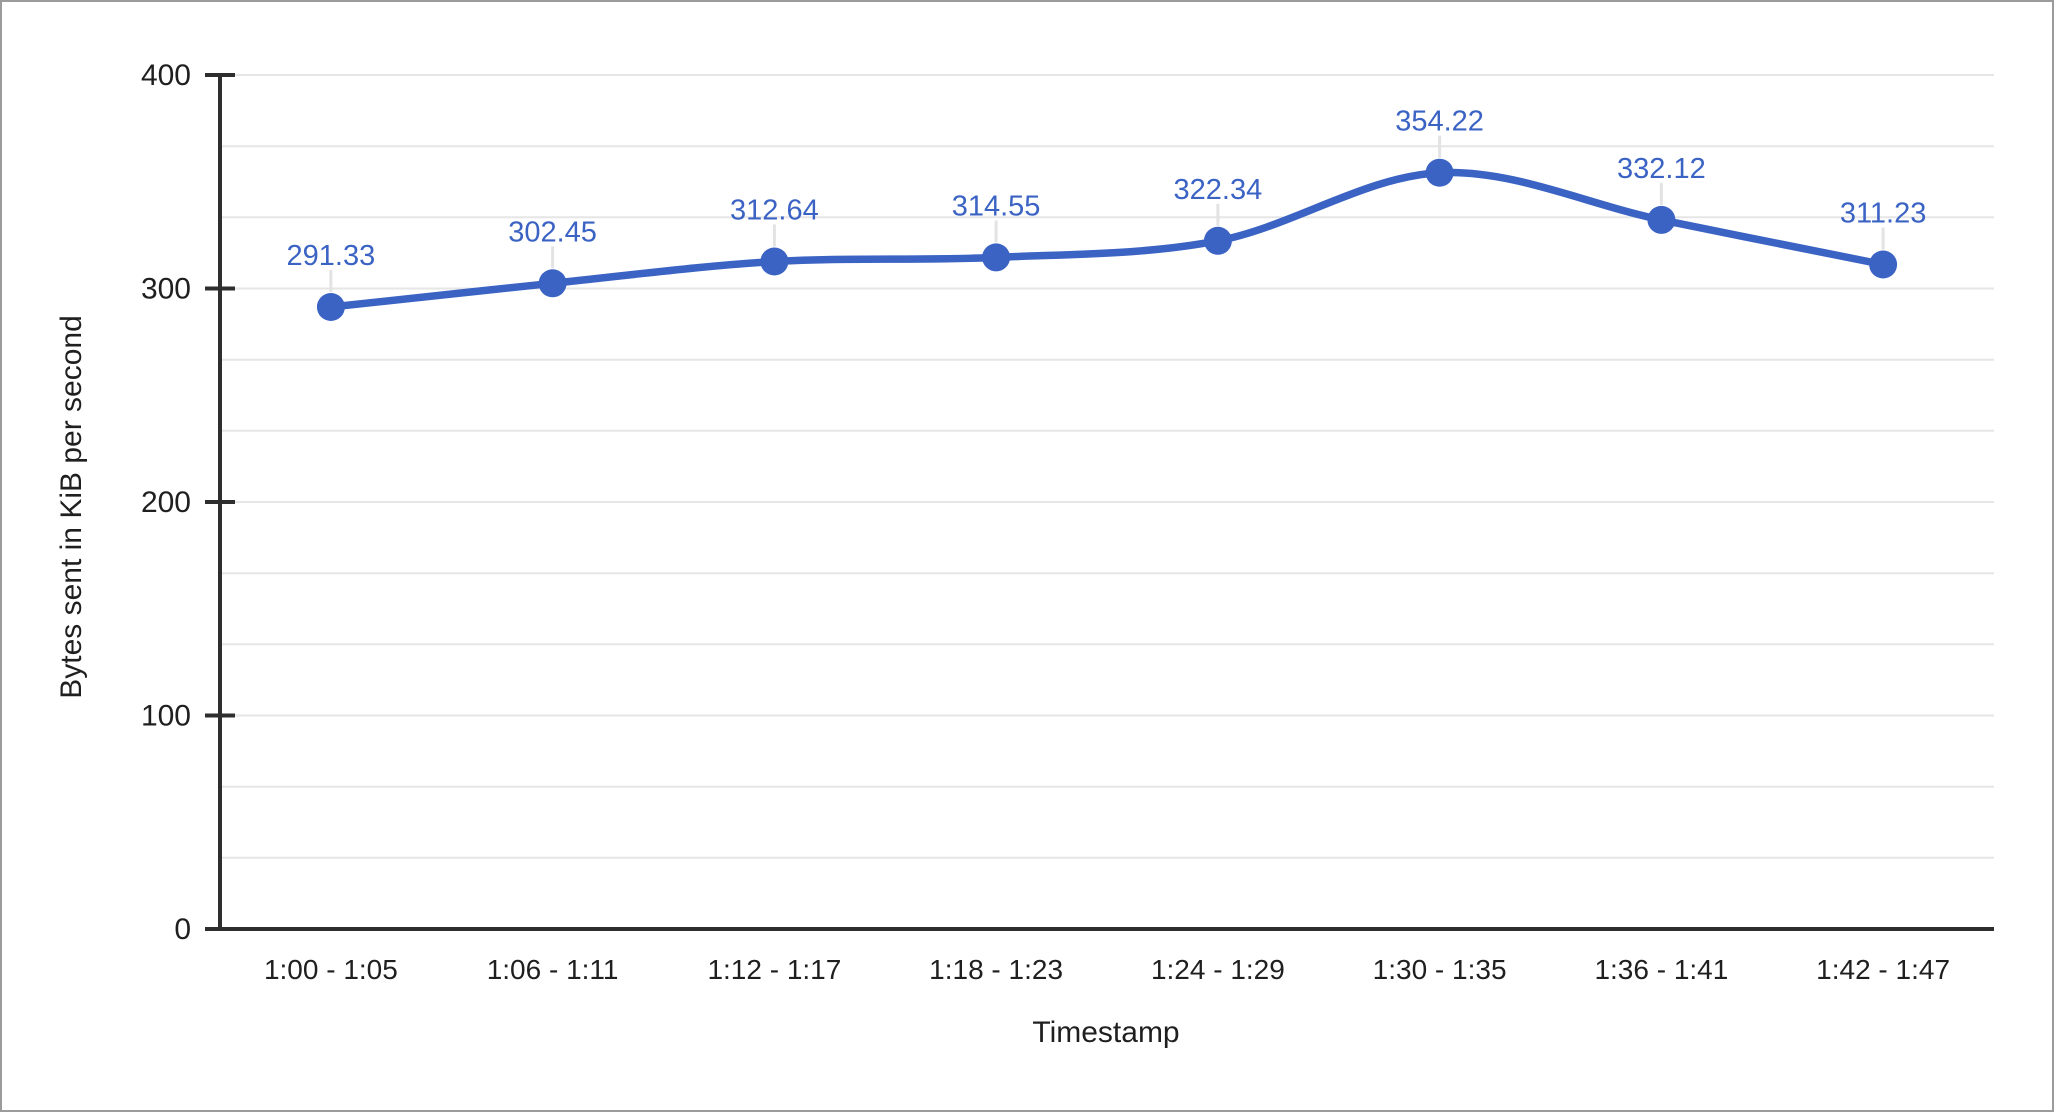 The width and height of the screenshot is (2054, 1112). What do you see at coordinates (166, 75) in the screenshot?
I see `y-tick-label: 400` at bounding box center [166, 75].